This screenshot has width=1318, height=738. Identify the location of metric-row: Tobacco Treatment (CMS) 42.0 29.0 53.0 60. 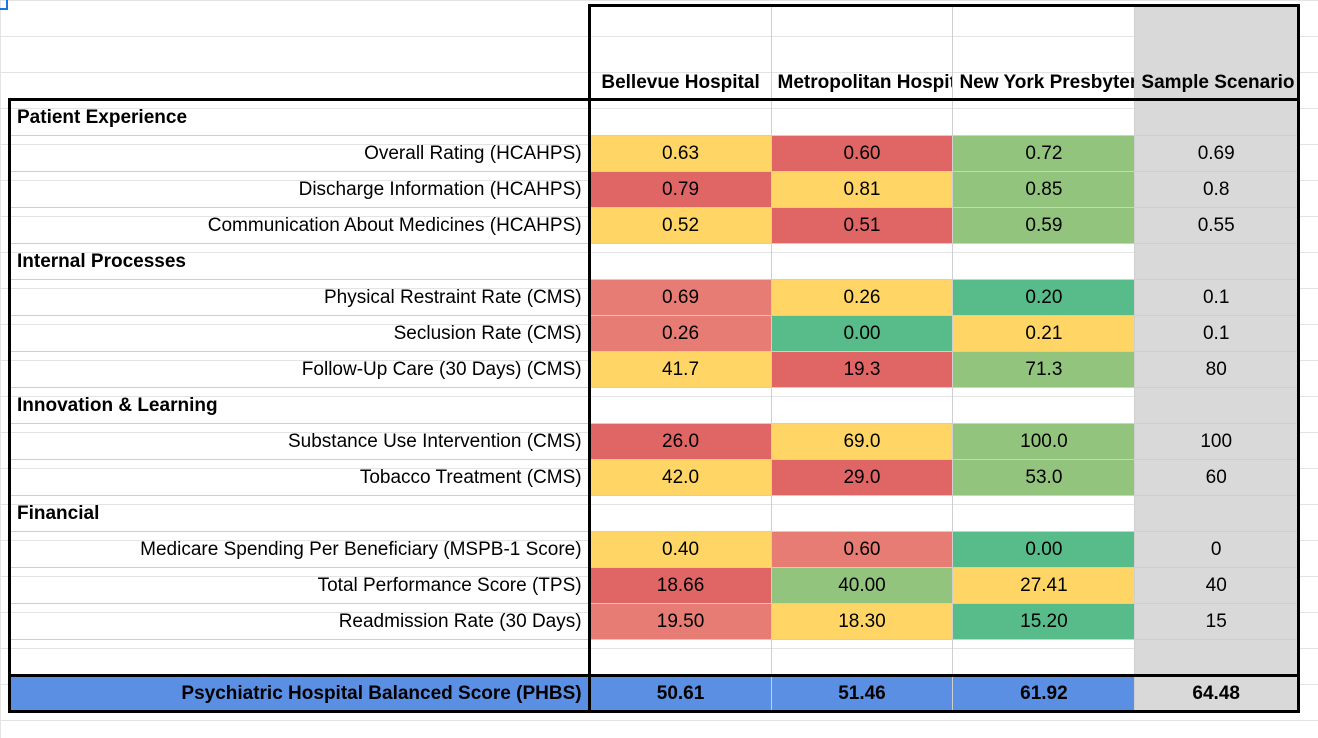
(654, 477).